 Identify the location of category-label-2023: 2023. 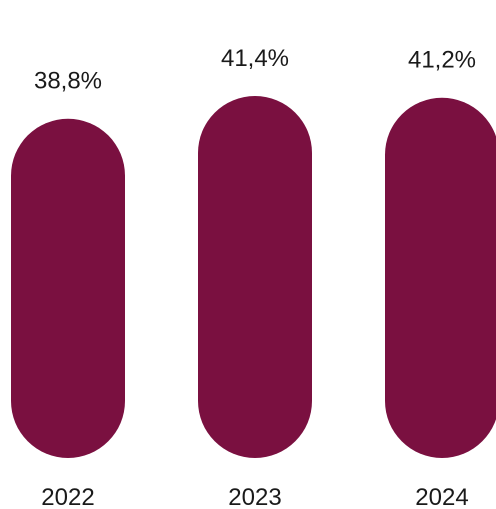
(254, 496).